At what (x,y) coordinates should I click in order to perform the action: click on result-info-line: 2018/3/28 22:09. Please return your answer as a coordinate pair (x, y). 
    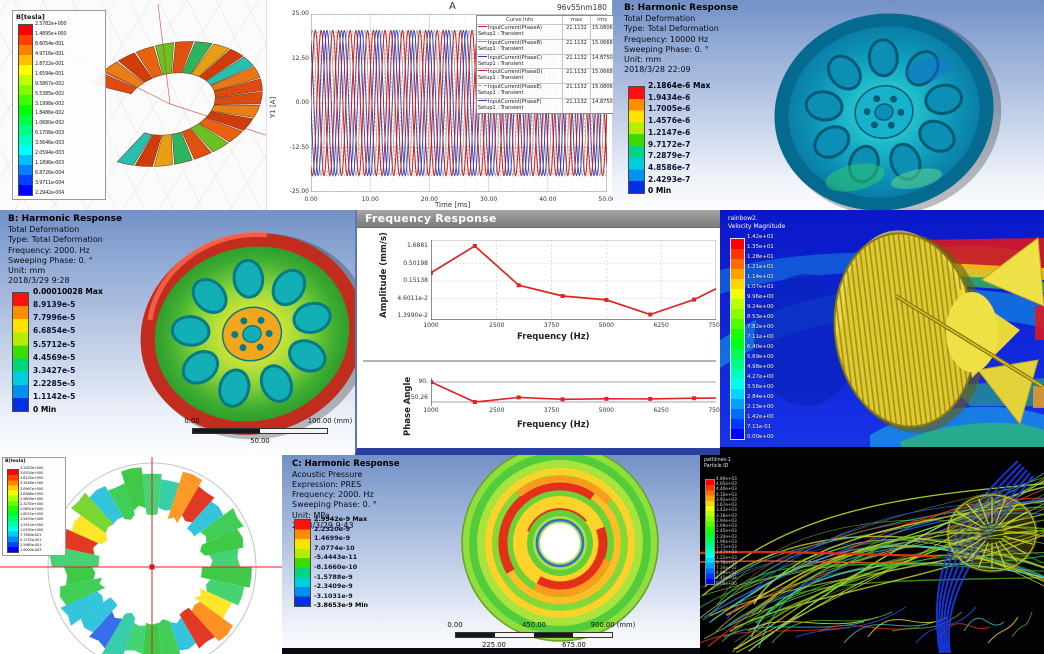
    Looking at the image, I should click on (657, 70).